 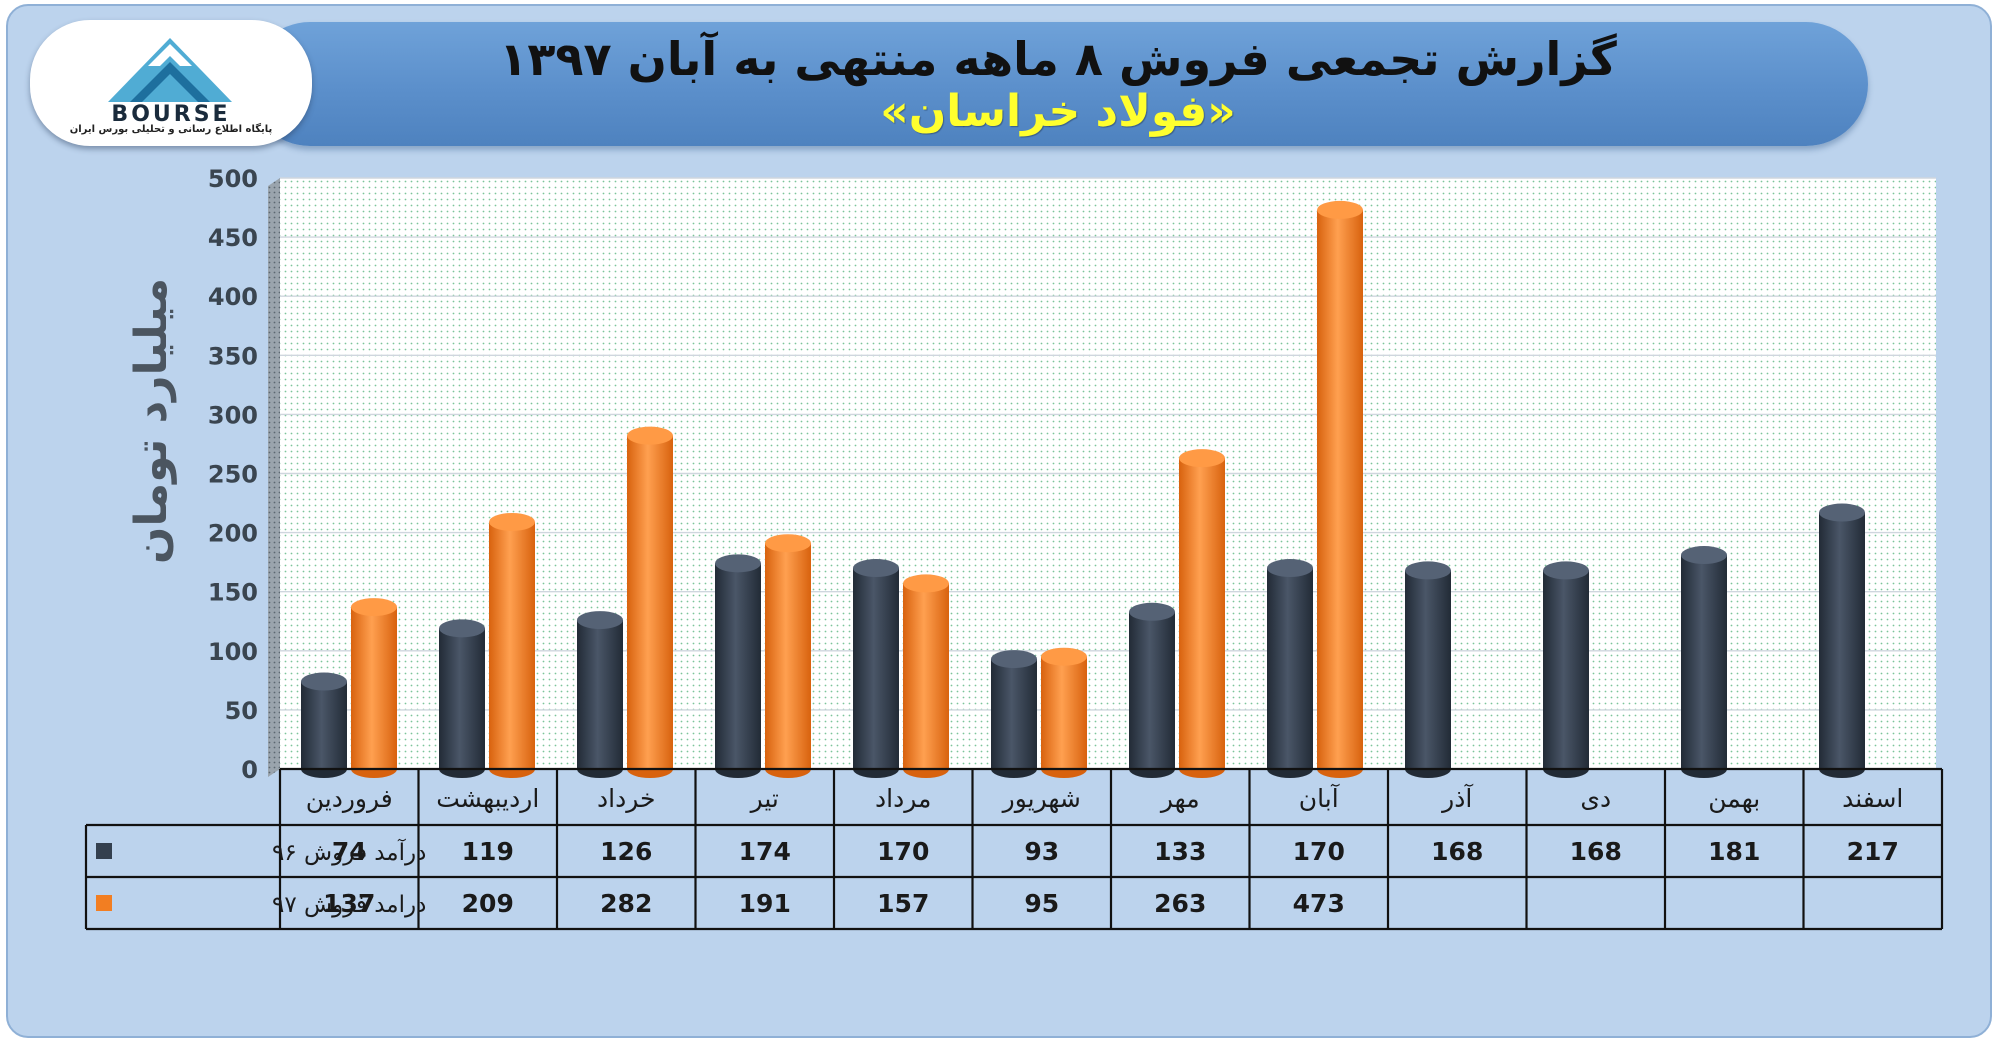 What do you see at coordinates (1873, 851) in the screenshot?
I see `data-label: 217` at bounding box center [1873, 851].